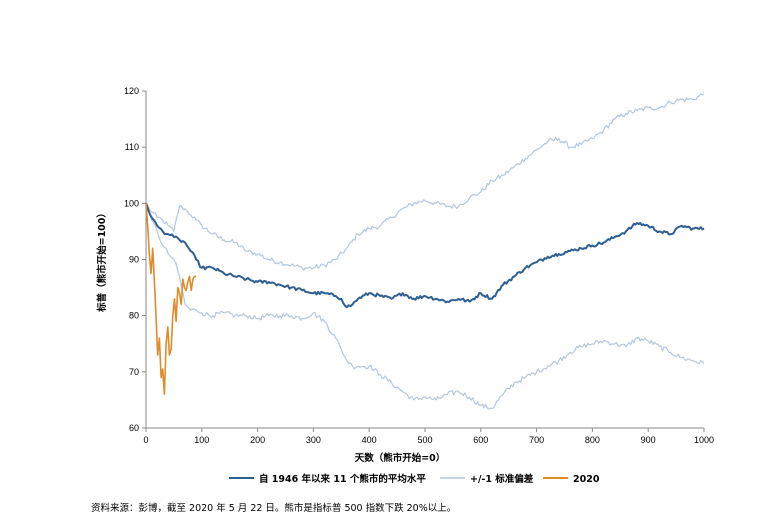 Image resolution: width=760 pixels, height=522 pixels. I want to click on y-tick-label: 80, so click(134, 316).